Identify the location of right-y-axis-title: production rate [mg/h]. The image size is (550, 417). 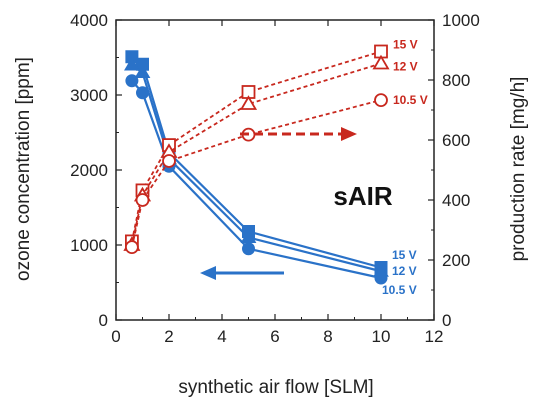
(518, 169).